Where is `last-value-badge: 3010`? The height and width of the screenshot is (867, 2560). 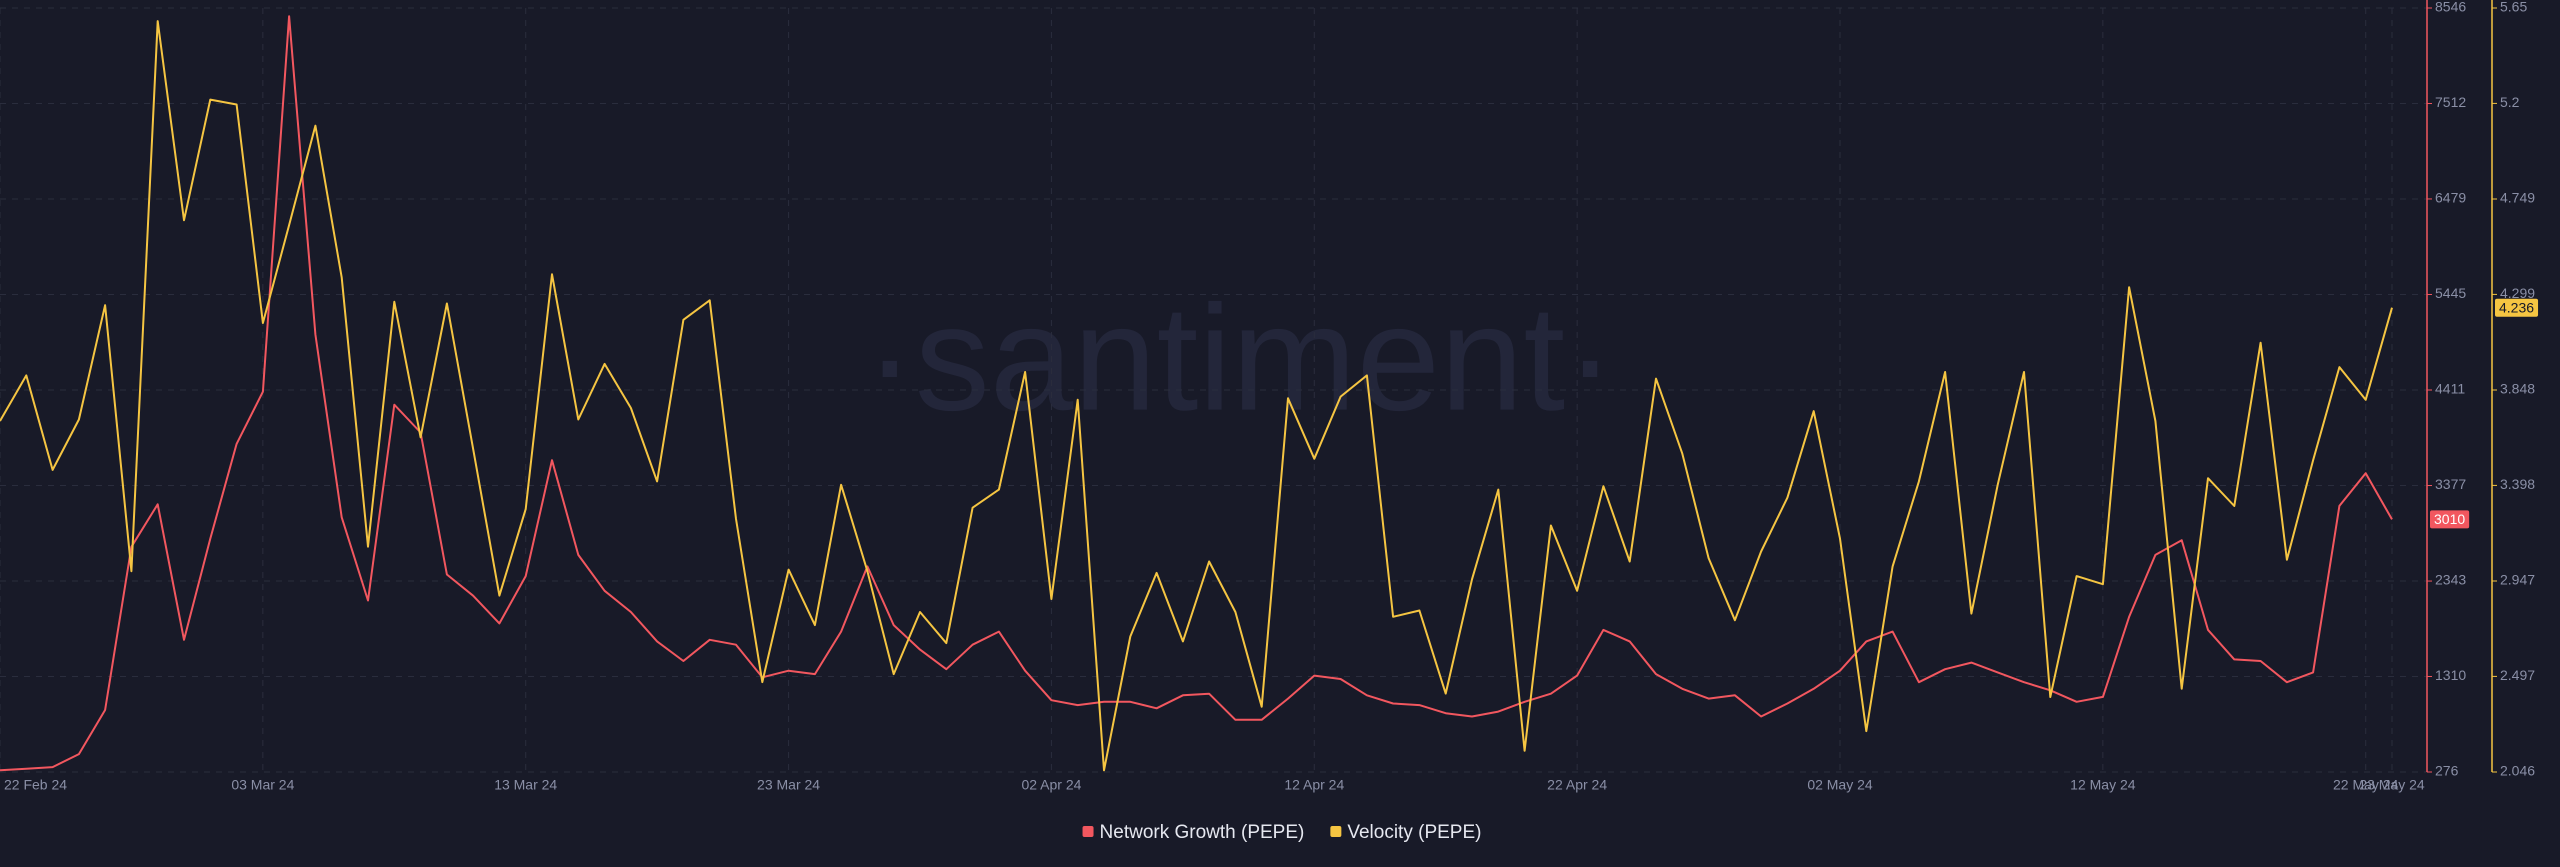
last-value-badge: 3010 is located at coordinates (2450, 519).